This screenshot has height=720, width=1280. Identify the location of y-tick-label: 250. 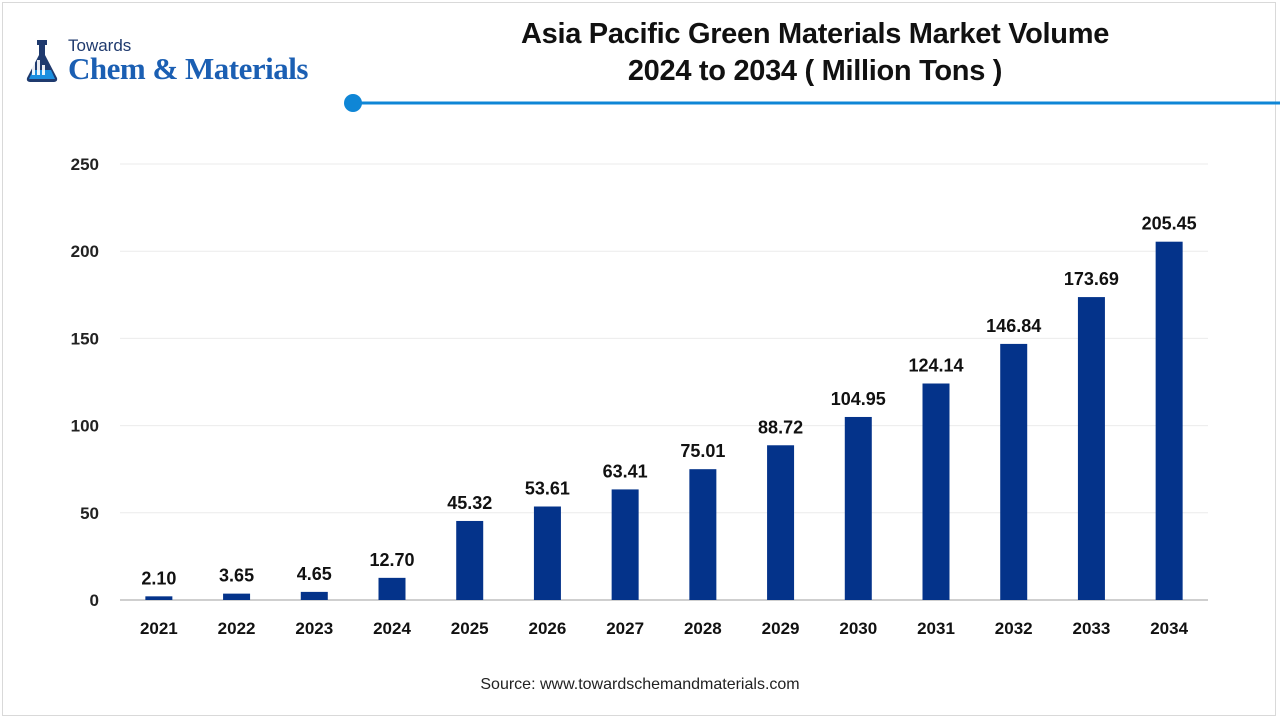
(85, 164).